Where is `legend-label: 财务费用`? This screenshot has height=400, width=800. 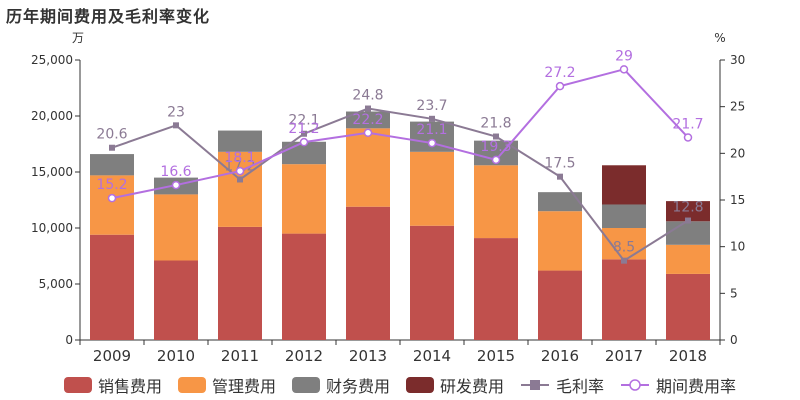
legend-label: 财务费用 is located at coordinates (357, 386).